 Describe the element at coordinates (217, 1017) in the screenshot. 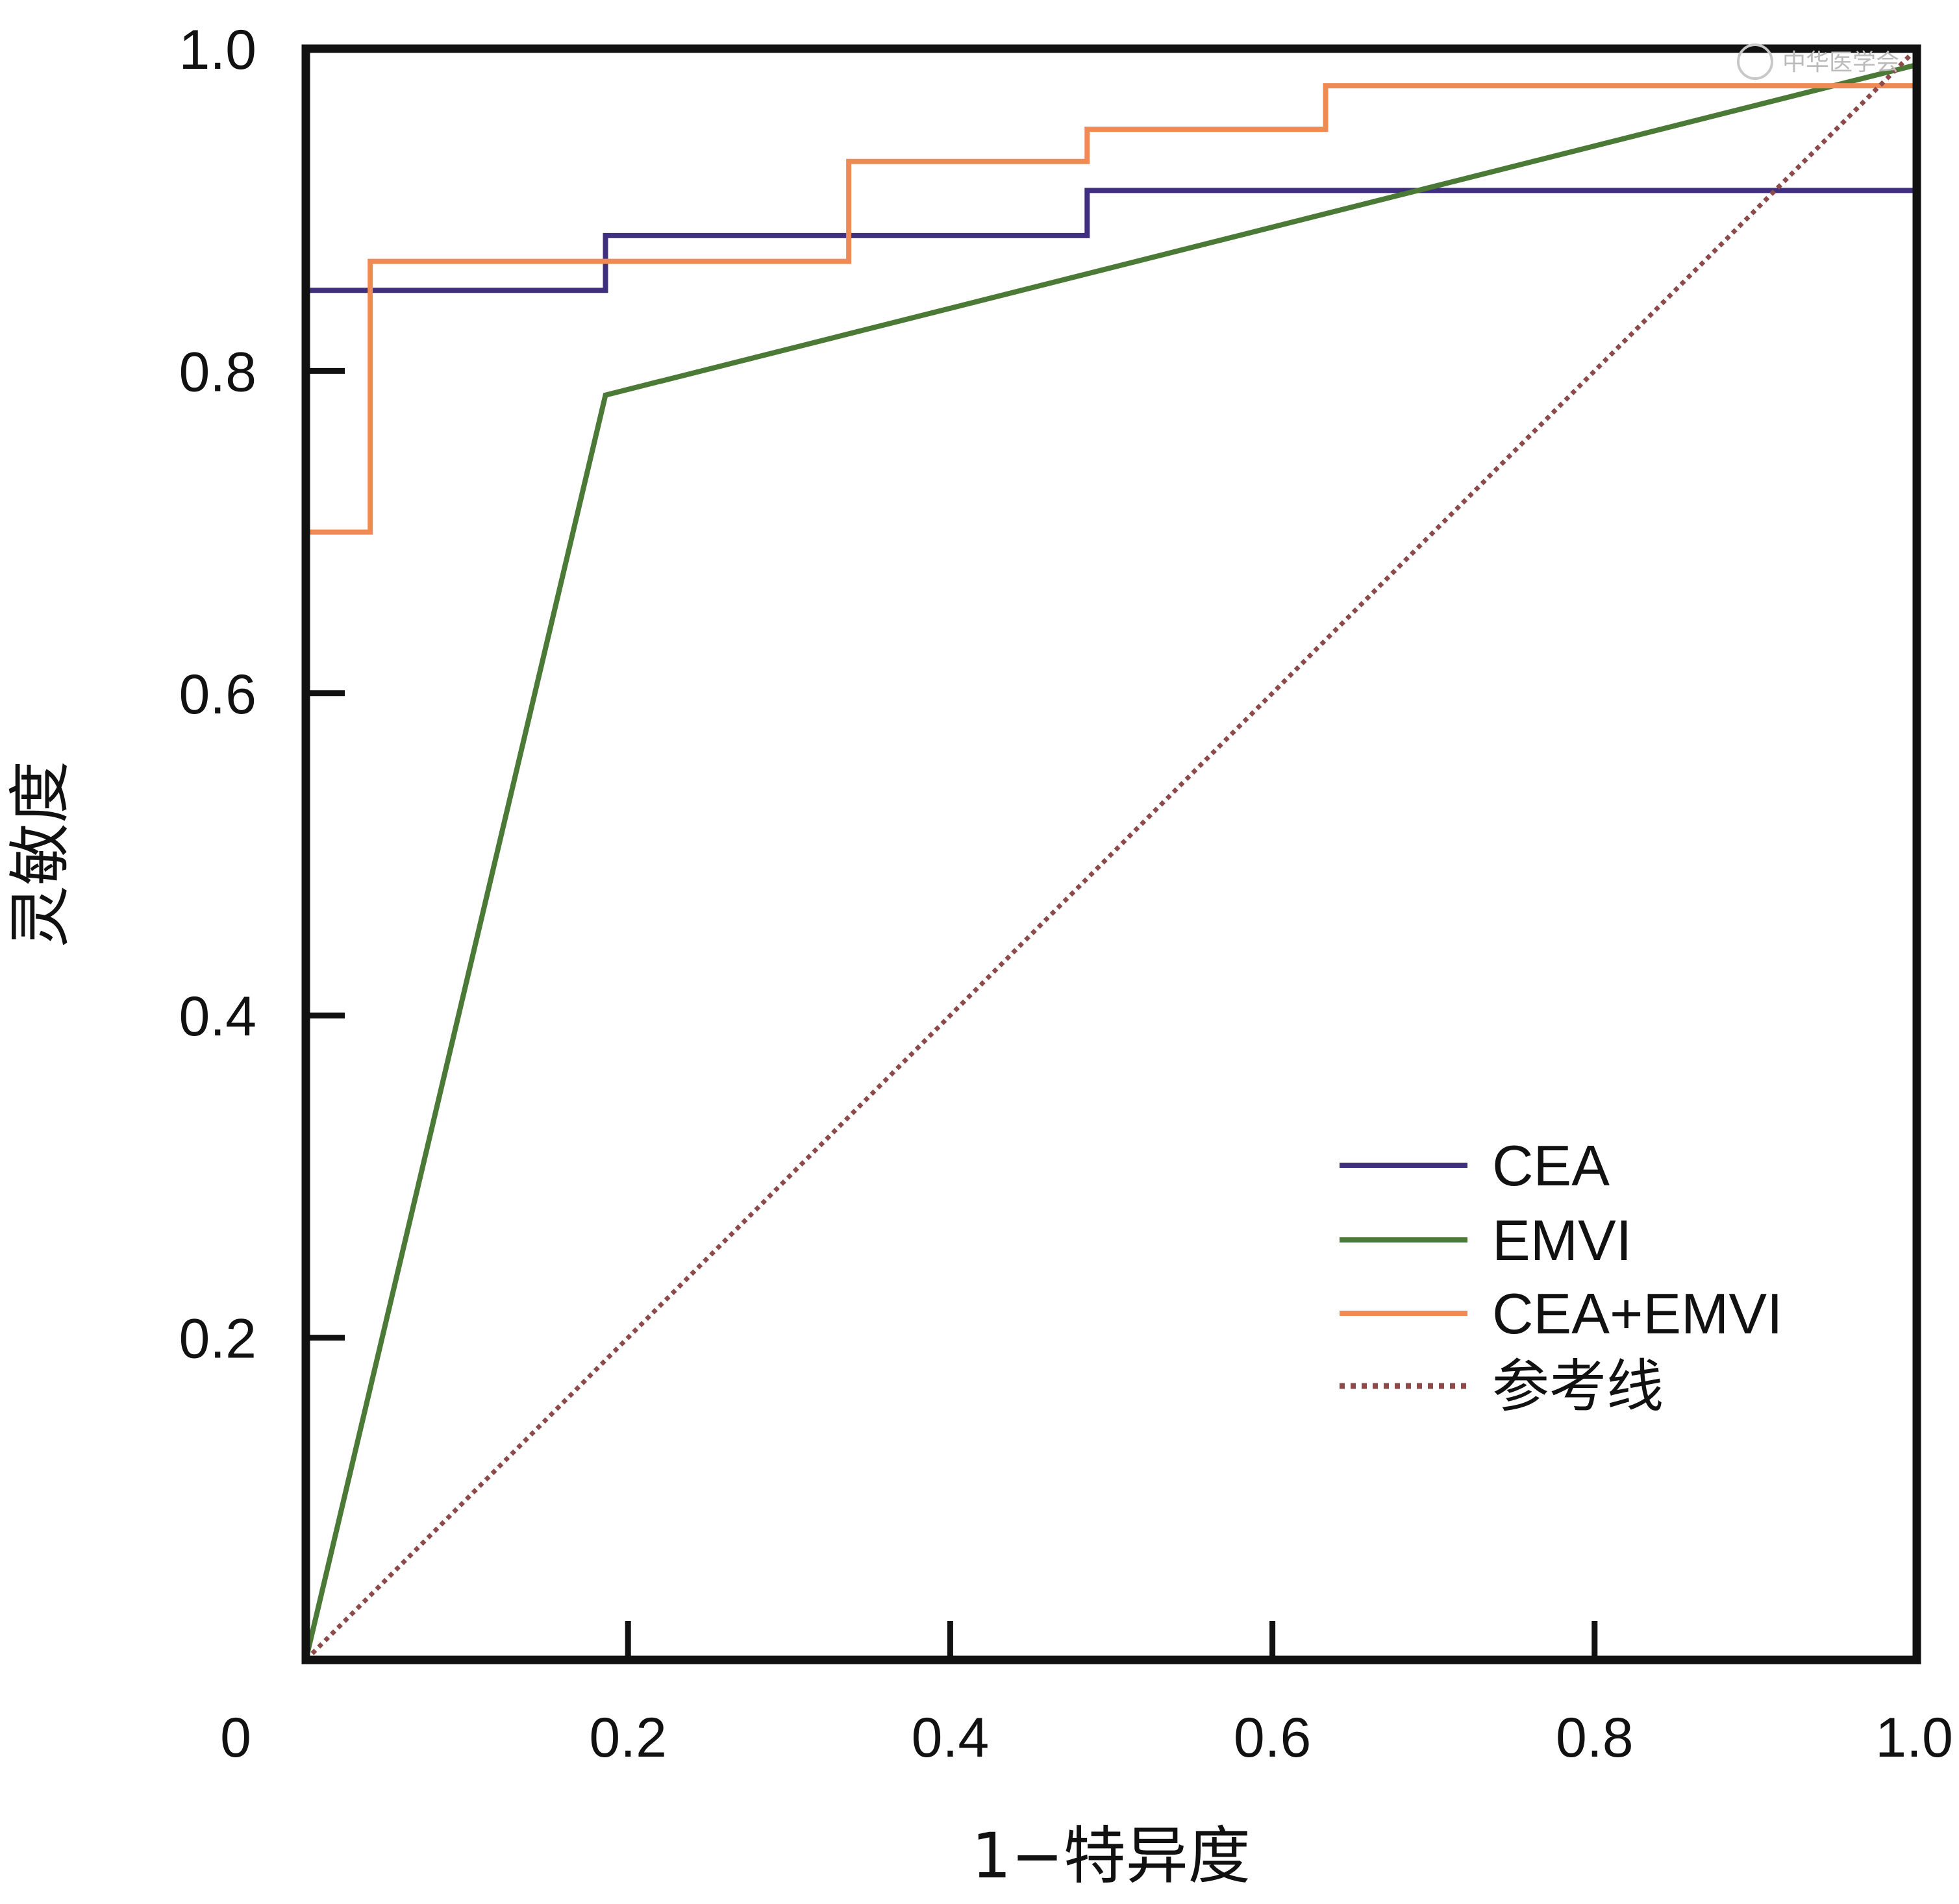

I see `y-tick-label: 0.4` at that location.